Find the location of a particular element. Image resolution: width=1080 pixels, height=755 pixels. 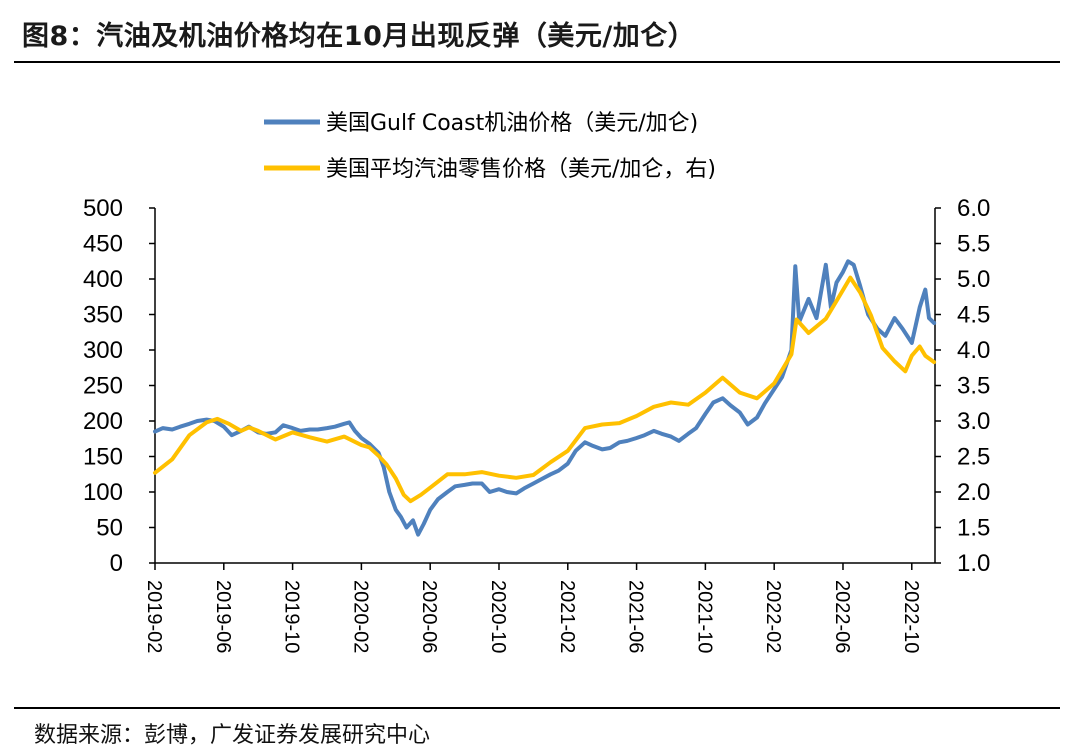

right-y-axis: 1.0 1.5 2.0 2.5 3.0 3.5 4.0 4.5 5.0 5.5 6.0 is located at coordinates (962, 386).